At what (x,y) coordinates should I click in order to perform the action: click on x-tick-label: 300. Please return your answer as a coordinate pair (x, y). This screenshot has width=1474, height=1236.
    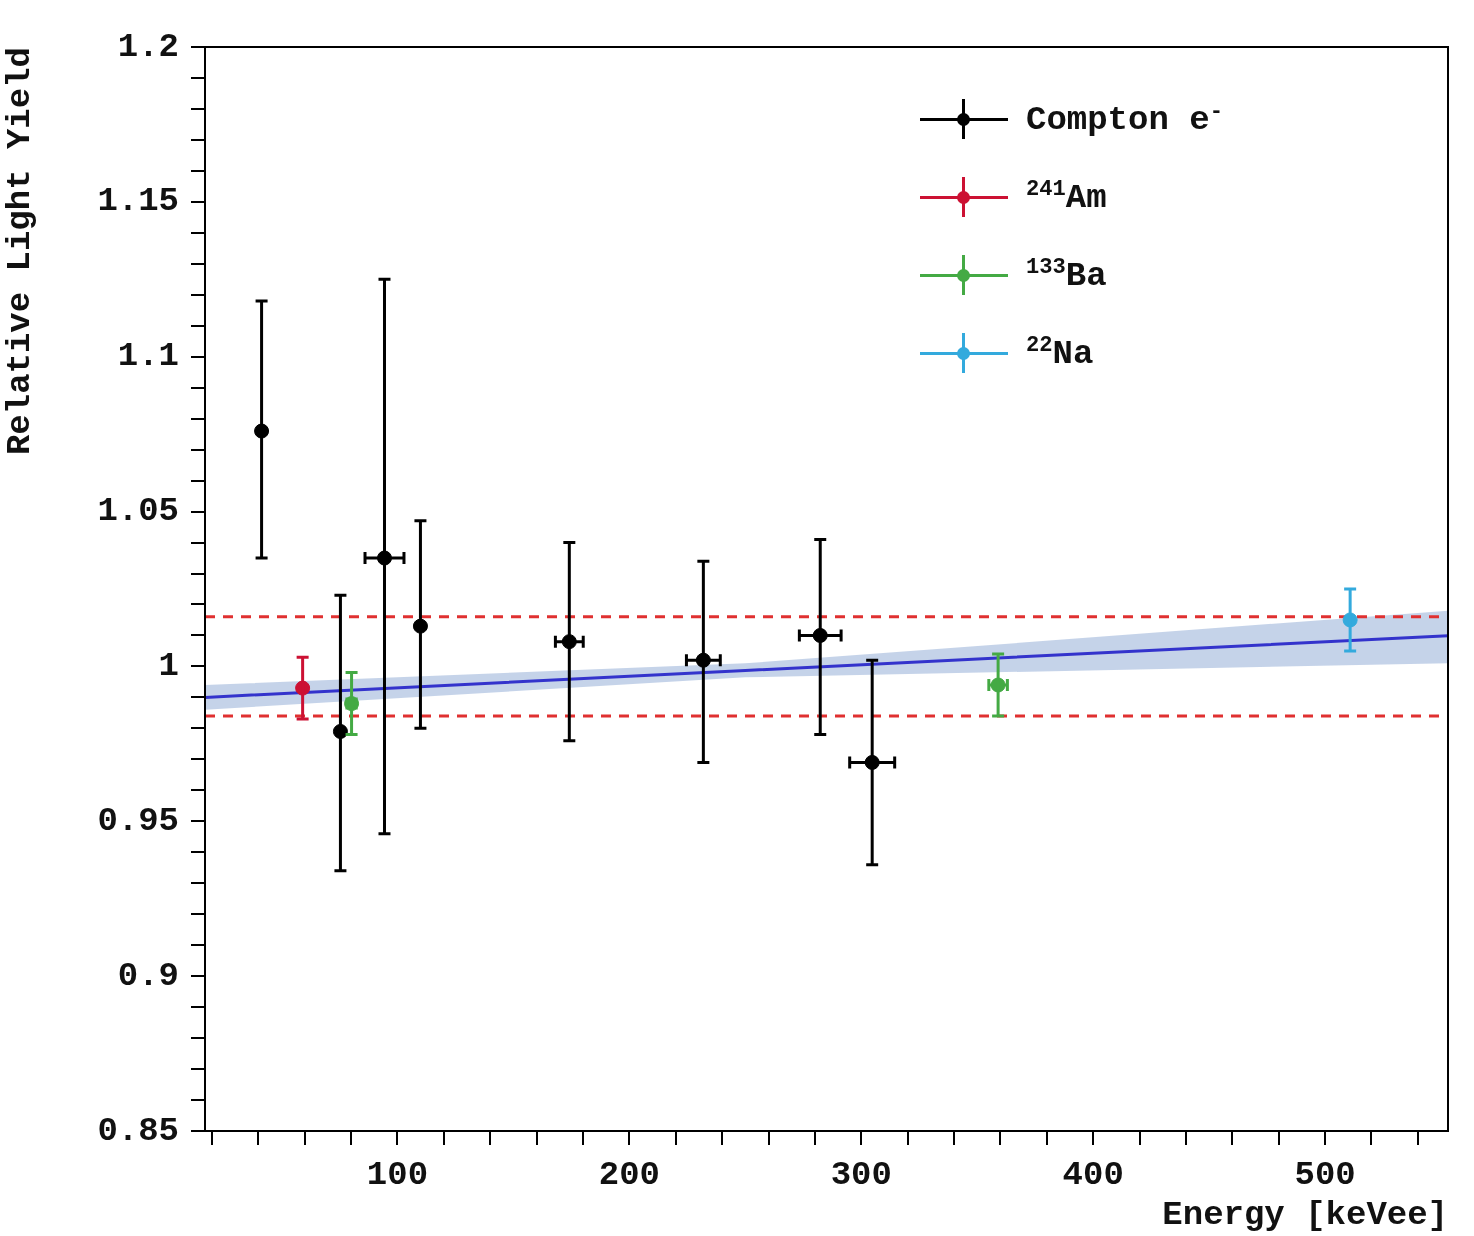
    Looking at the image, I should click on (861, 1174).